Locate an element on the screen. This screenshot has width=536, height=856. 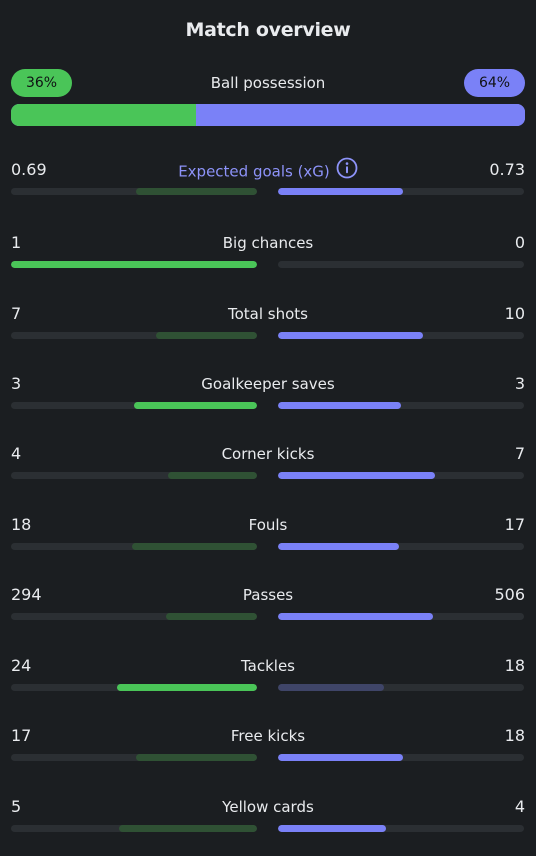
stat-label: Big chances is located at coordinates (268, 243).